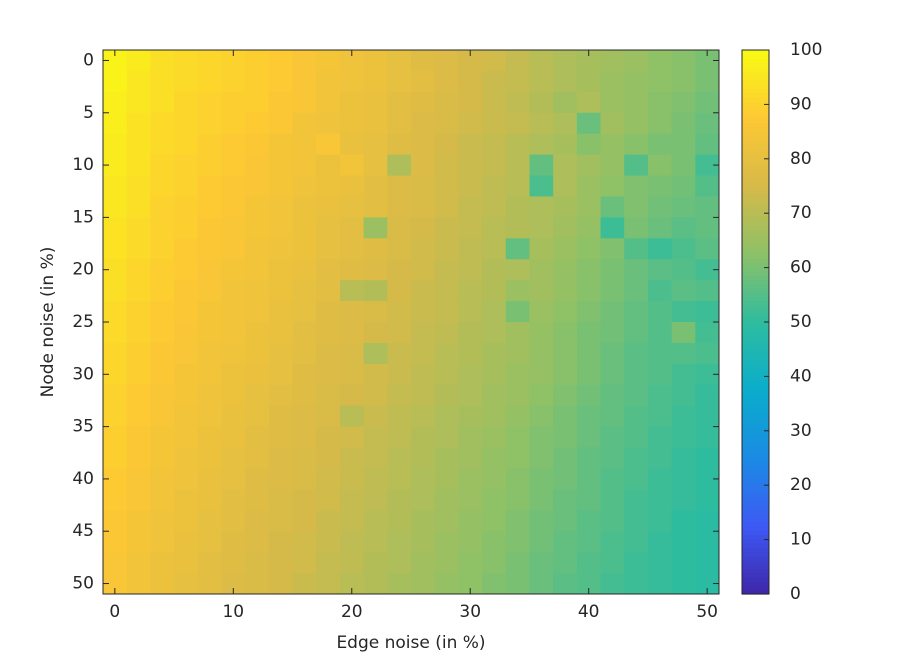  Describe the element at coordinates (806, 50) in the screenshot. I see `colorbar-tick-label: 100` at that location.